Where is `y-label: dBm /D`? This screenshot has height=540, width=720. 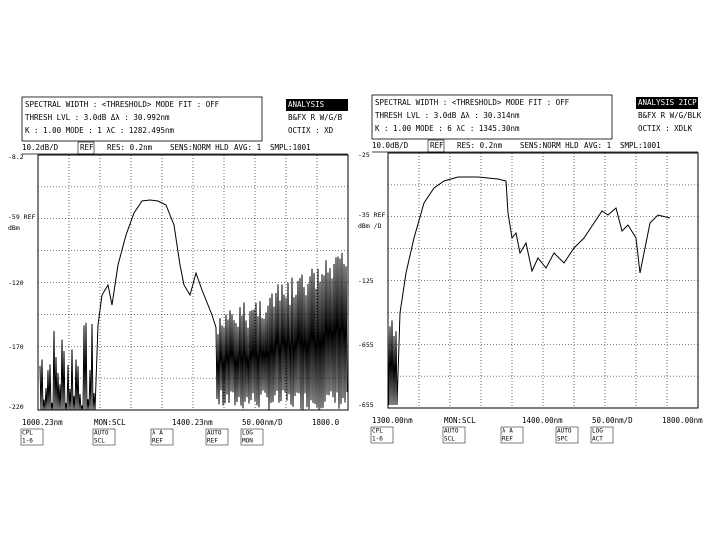 y-label: dBm /D is located at coordinates (370, 226).